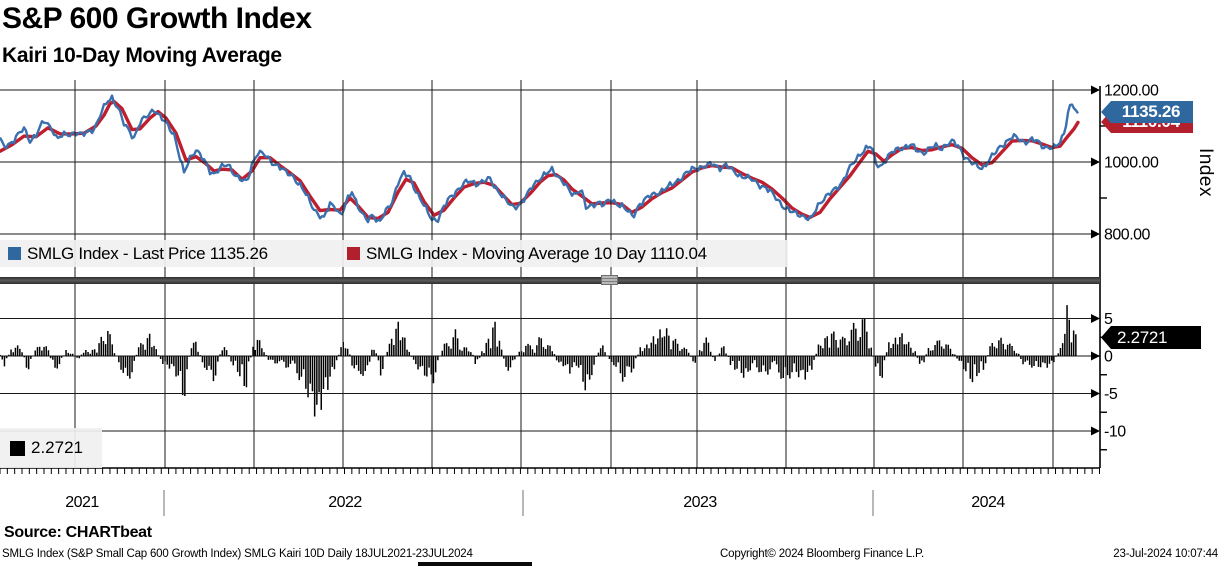  What do you see at coordinates (700, 502) in the screenshot?
I see `x-tick-2023: 2023` at bounding box center [700, 502].